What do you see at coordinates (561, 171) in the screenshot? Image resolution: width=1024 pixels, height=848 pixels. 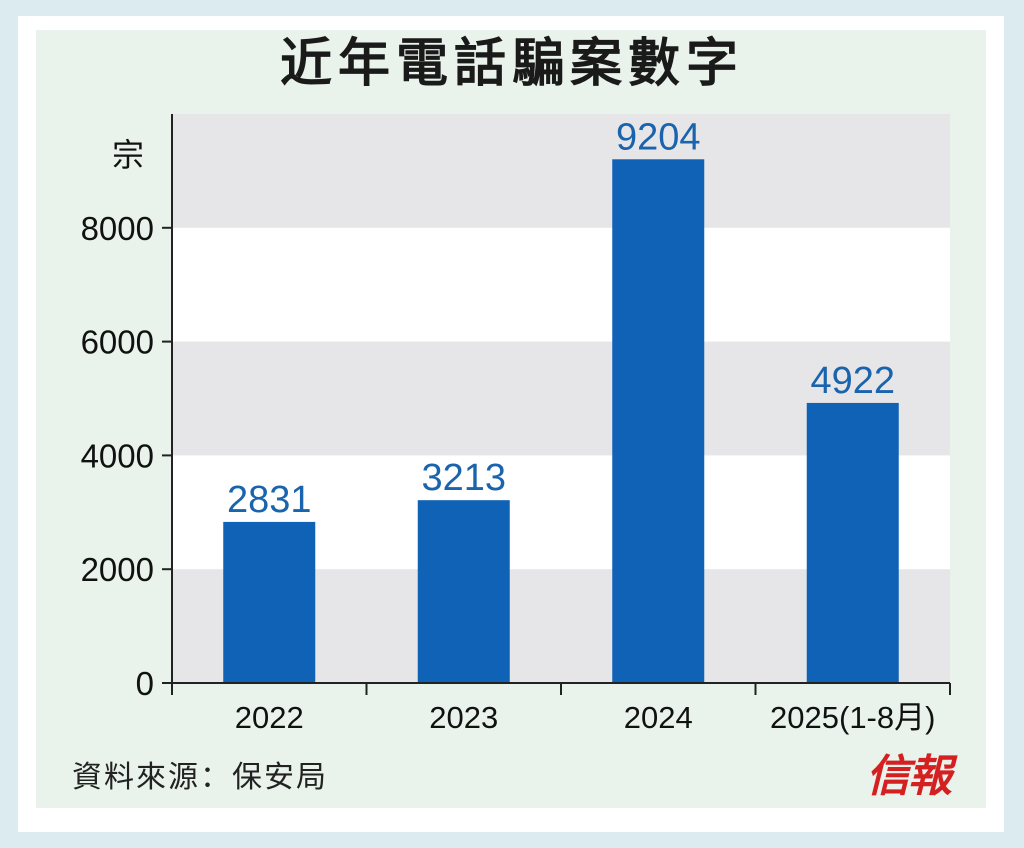 I see `grid-band` at bounding box center [561, 171].